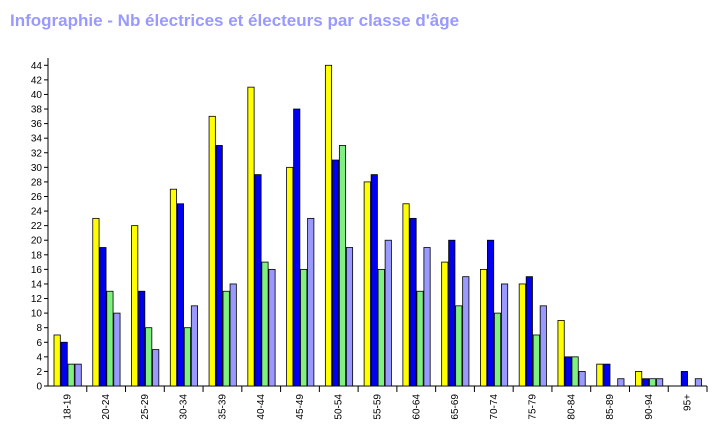 The height and width of the screenshot is (429, 728). I want to click on x-tick-label: 60-64, so click(416, 407).